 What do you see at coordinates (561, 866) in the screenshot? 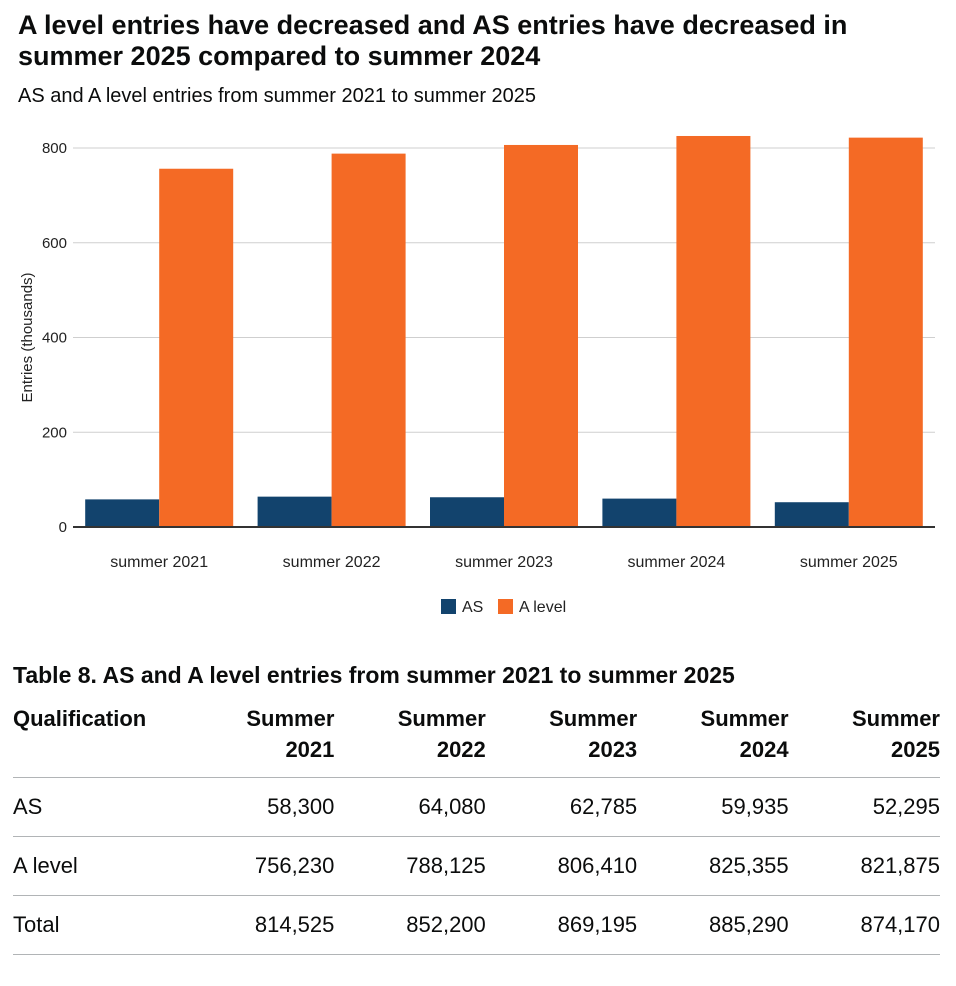
I see `table-cell: 806,410` at bounding box center [561, 866].